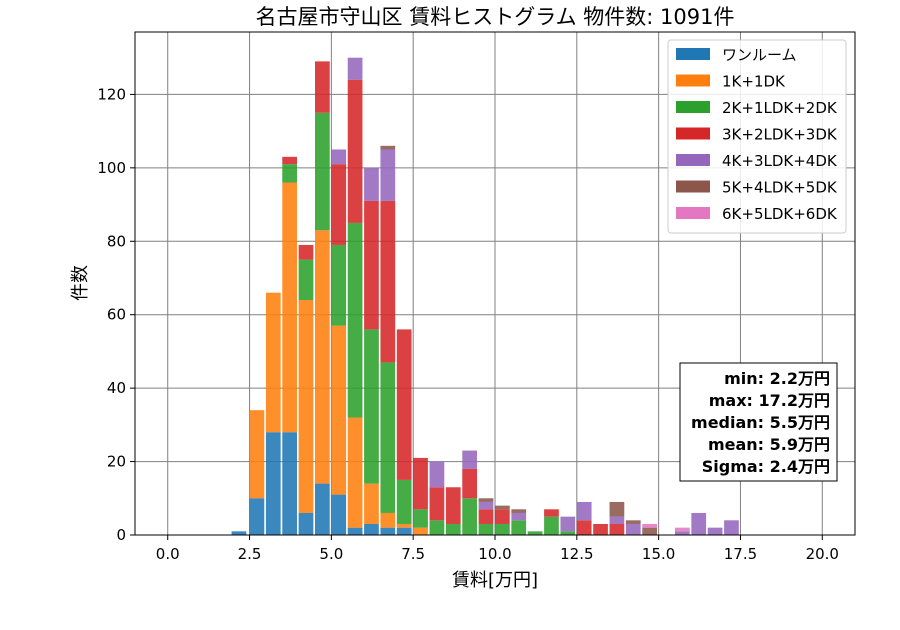  What do you see at coordinates (780, 161) in the screenshot?
I see `legend-label: 4K+3LDK+4DK` at bounding box center [780, 161].